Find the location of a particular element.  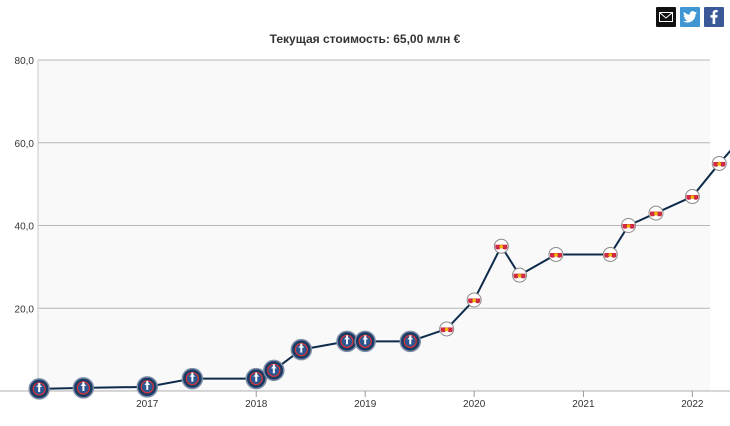

twitter-icon is located at coordinates (690, 17).